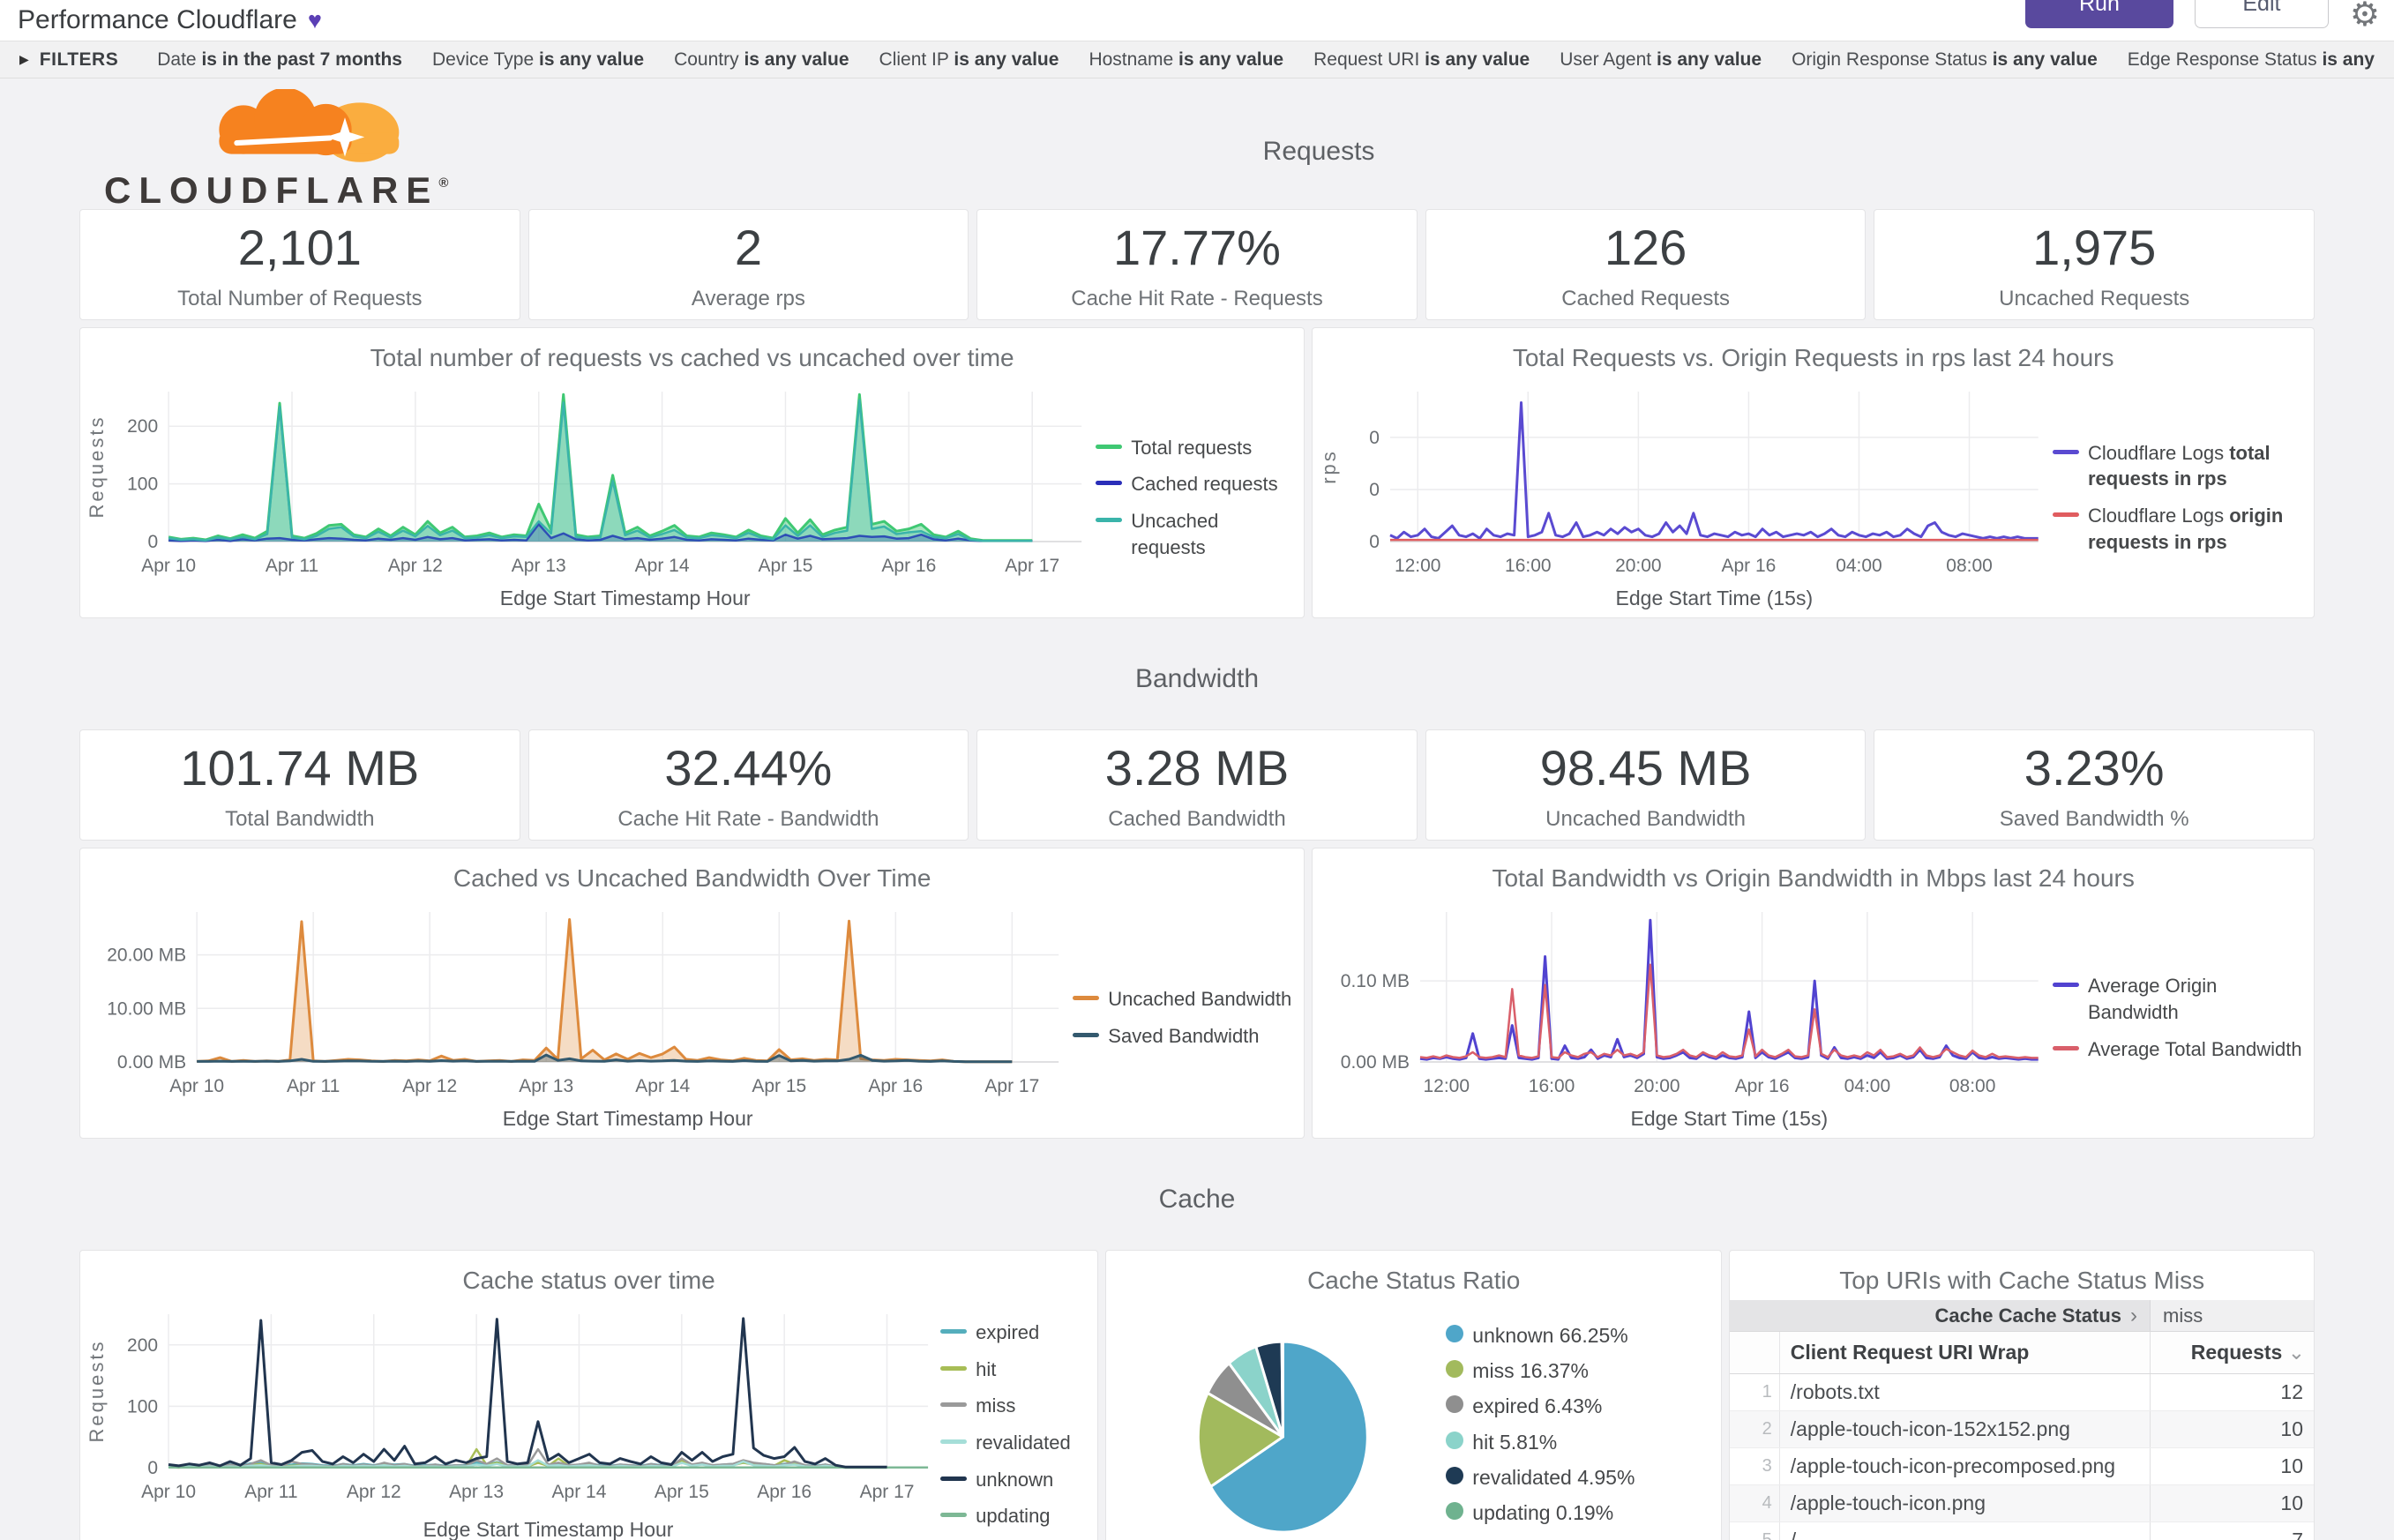 The image size is (2394, 1540). I want to click on kpi-value: 126, so click(1646, 247).